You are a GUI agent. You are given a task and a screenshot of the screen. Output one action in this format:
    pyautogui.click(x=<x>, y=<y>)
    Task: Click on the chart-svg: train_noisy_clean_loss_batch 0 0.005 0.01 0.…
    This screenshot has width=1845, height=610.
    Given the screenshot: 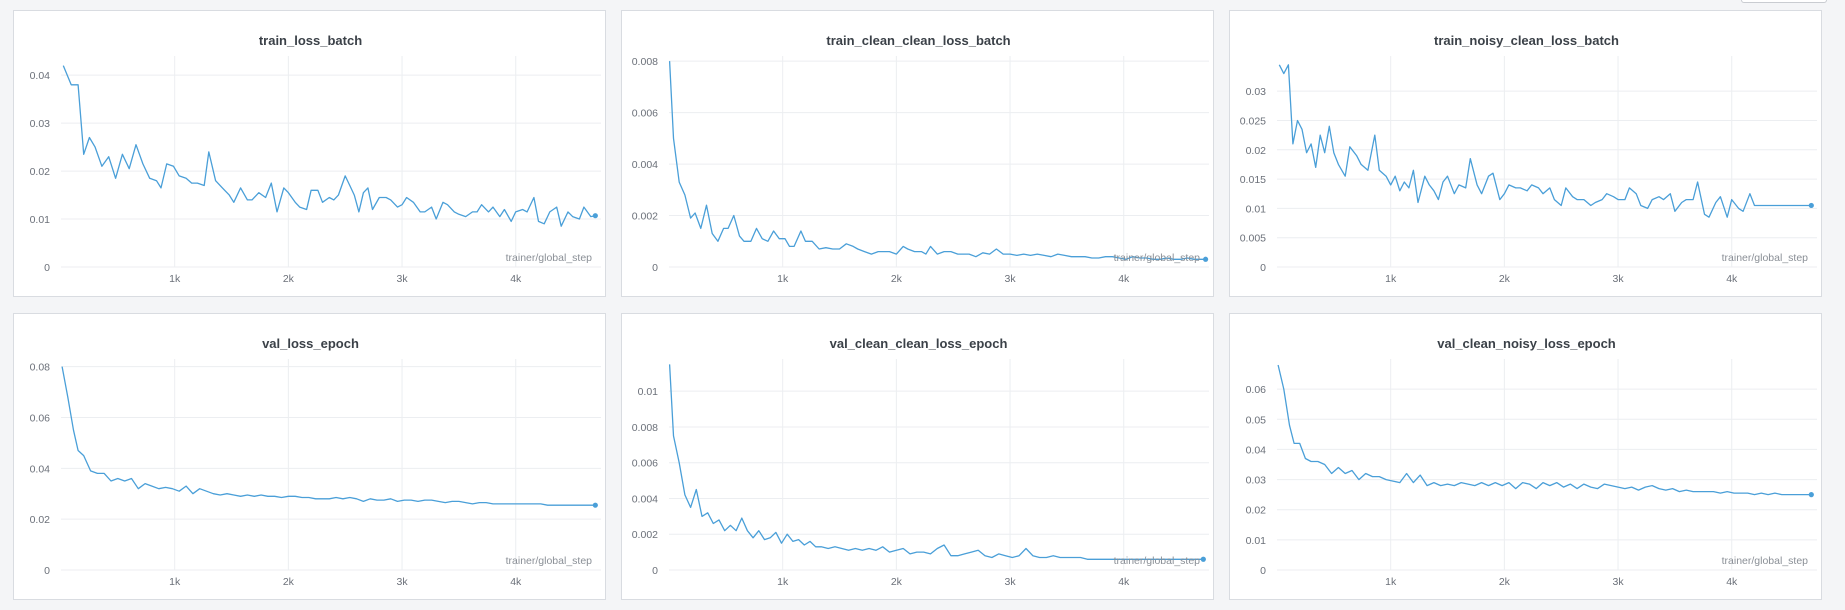 What is the action you would take?
    pyautogui.click(x=1528, y=159)
    